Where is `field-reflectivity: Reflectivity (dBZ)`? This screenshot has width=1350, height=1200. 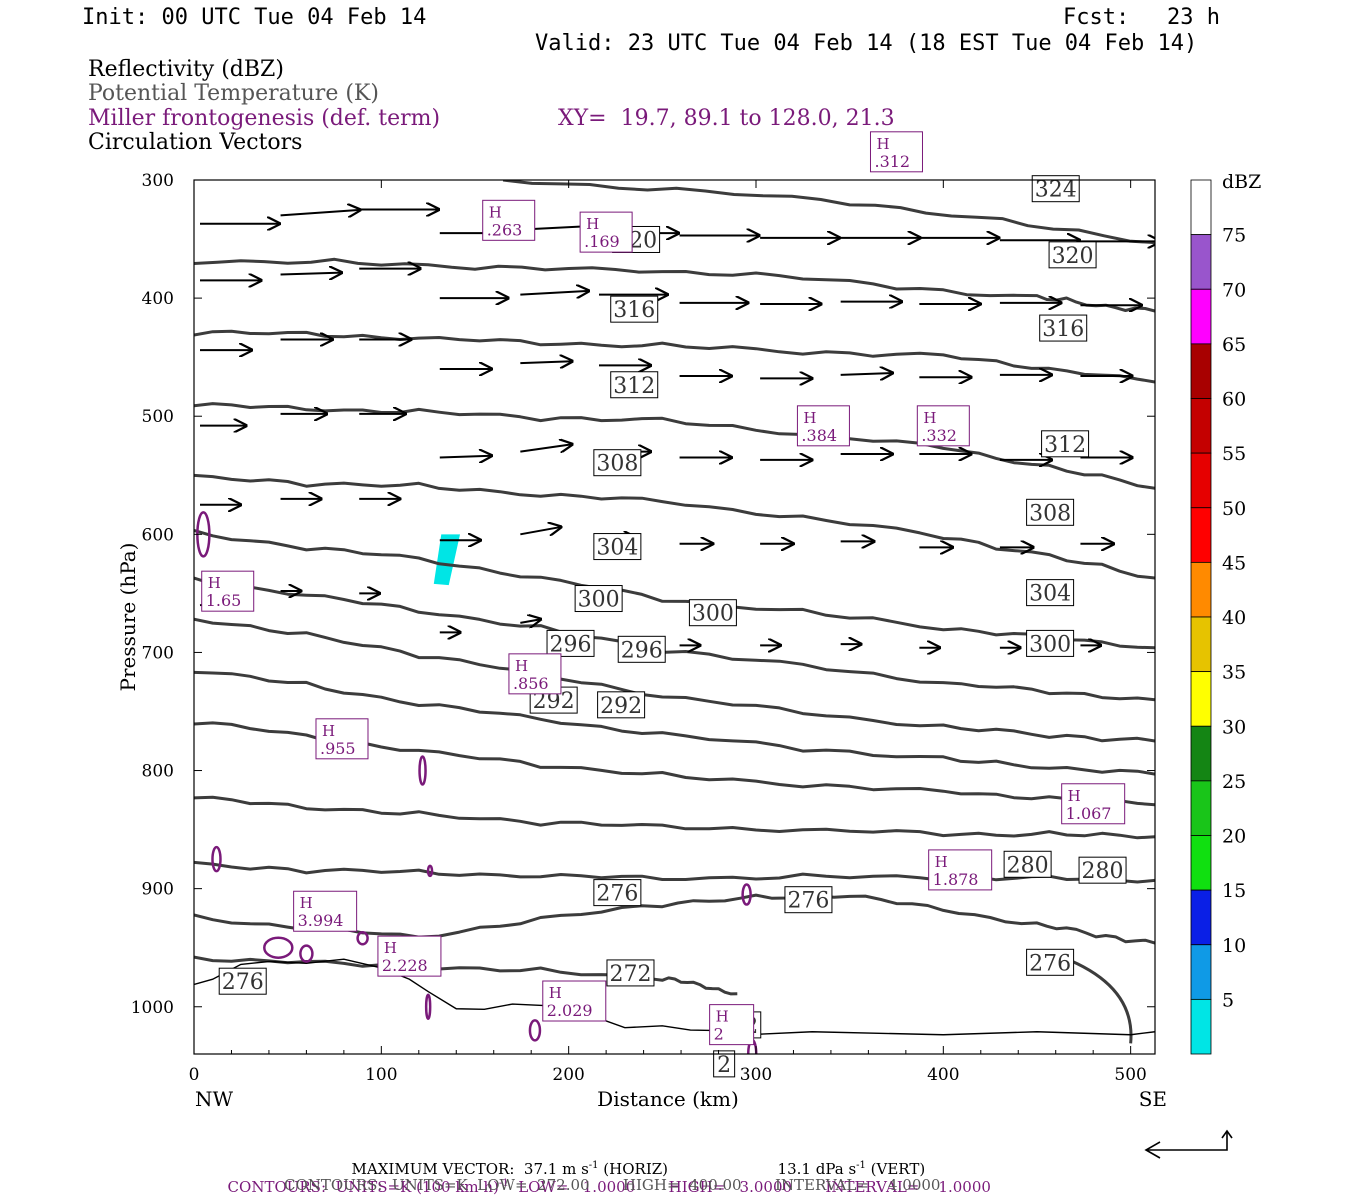
field-reflectivity: Reflectivity (dBZ) is located at coordinates (186, 69).